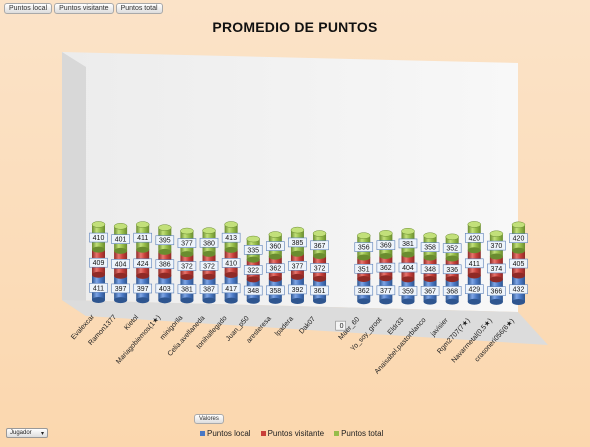 The height and width of the screenshot is (447, 590). Describe the element at coordinates (474, 290) in the screenshot. I see `data-label: 429` at that location.